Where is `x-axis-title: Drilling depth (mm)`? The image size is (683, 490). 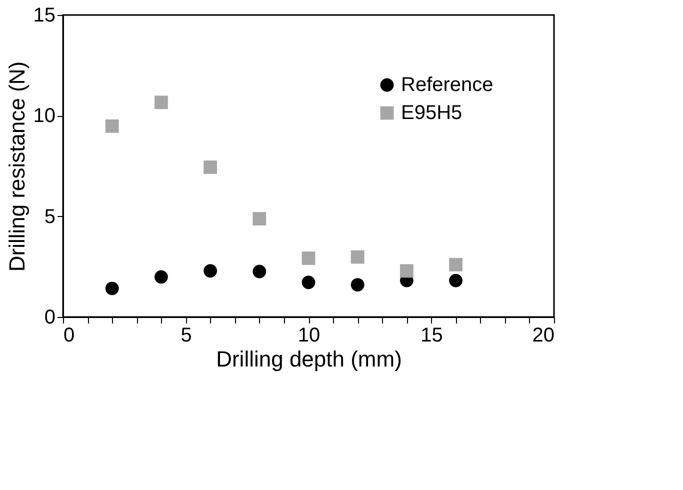
x-axis-title: Drilling depth (mm) is located at coordinates (309, 359).